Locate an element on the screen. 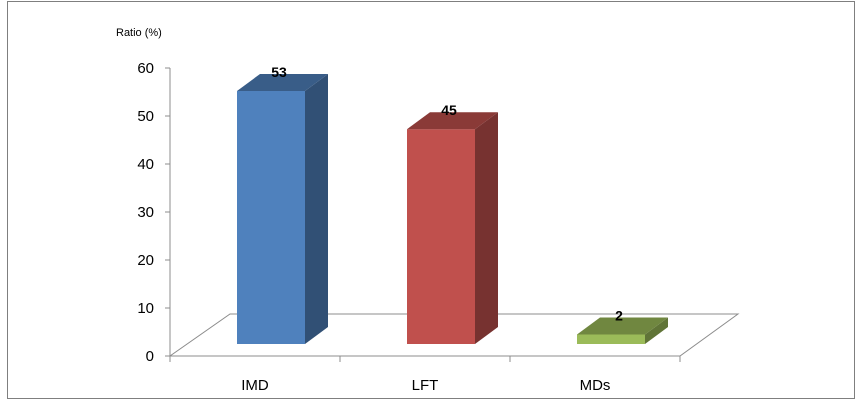  data-label: 45 is located at coordinates (449, 110).